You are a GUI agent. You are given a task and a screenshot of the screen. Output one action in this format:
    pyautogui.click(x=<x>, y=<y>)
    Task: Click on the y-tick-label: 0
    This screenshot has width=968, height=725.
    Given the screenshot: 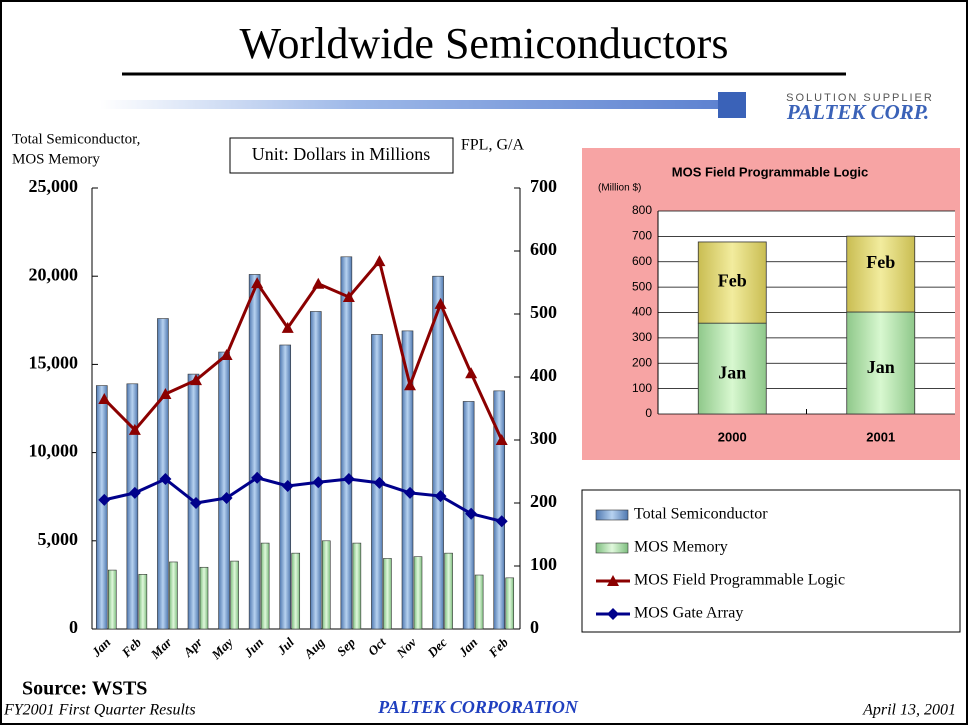 What is the action you would take?
    pyautogui.click(x=73, y=627)
    